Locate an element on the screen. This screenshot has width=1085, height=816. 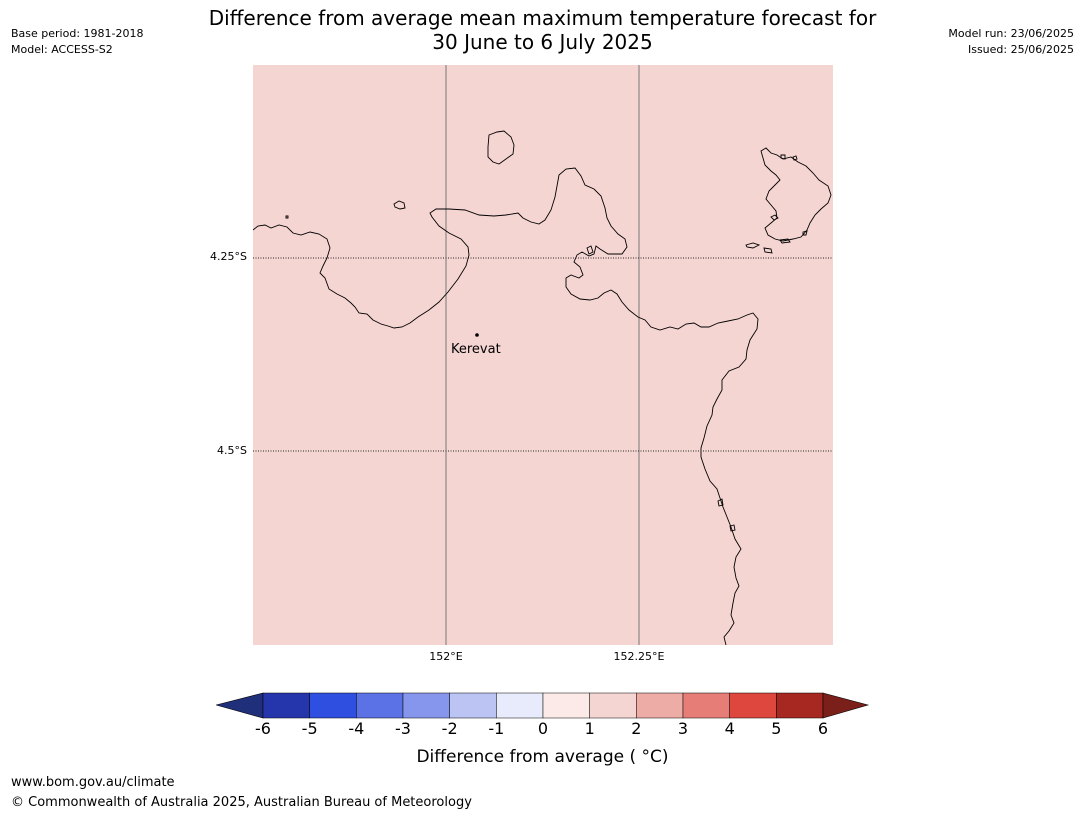
meta-right: Model run: 23/06/2025 Issued: 25/06/2025 is located at coordinates (1011, 42).